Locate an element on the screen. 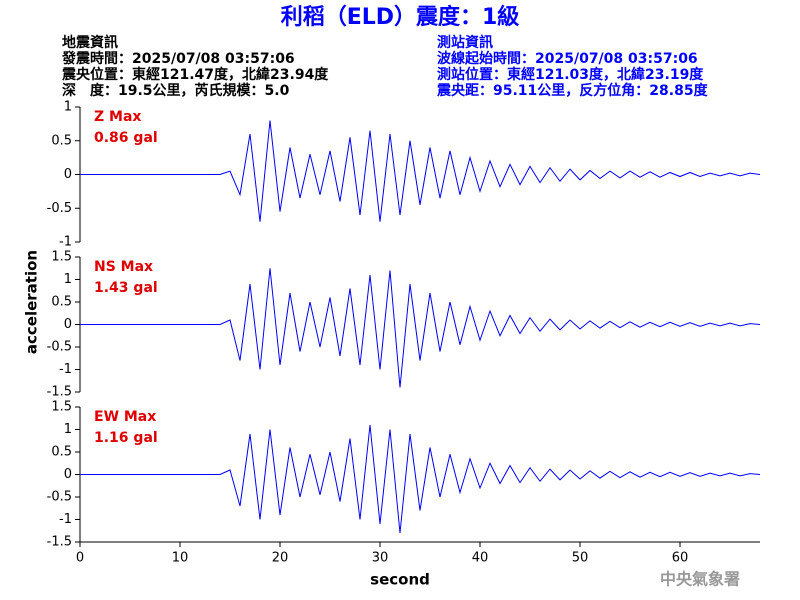  x-tick-label: 60 is located at coordinates (680, 558).